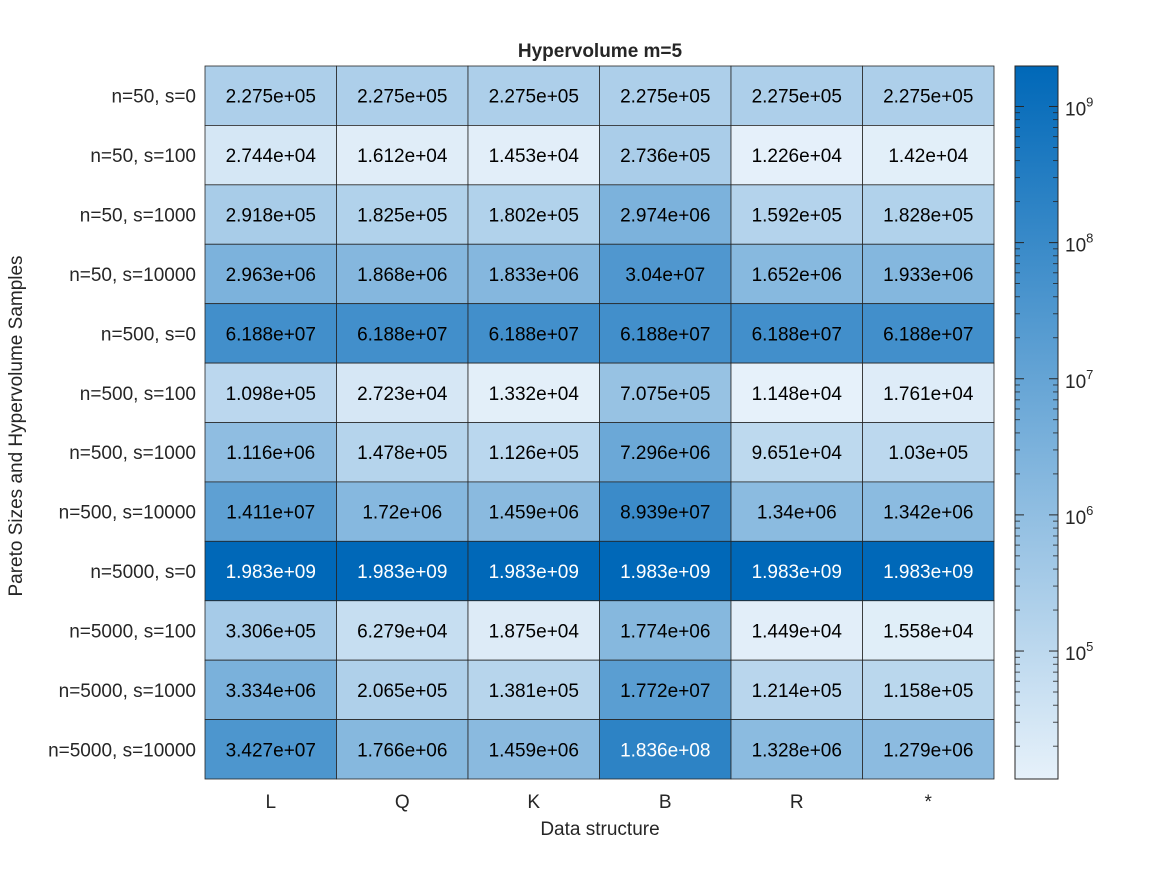  What do you see at coordinates (1053, 422) in the screenshot?
I see `colorbar: 10⁵ 10⁶ 10⁷ 10⁸ 10⁹` at bounding box center [1053, 422].